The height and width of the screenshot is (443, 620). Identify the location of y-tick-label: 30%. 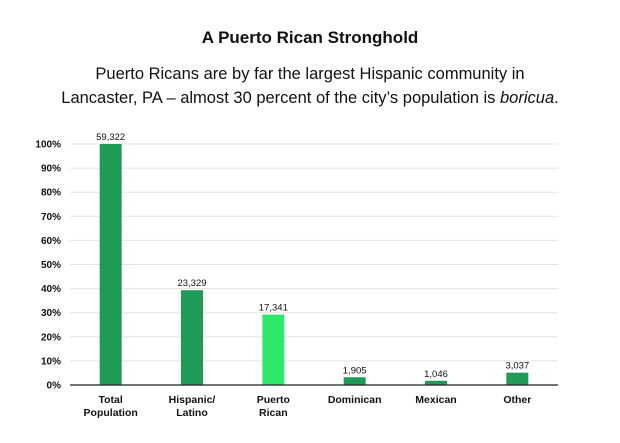
(51, 313).